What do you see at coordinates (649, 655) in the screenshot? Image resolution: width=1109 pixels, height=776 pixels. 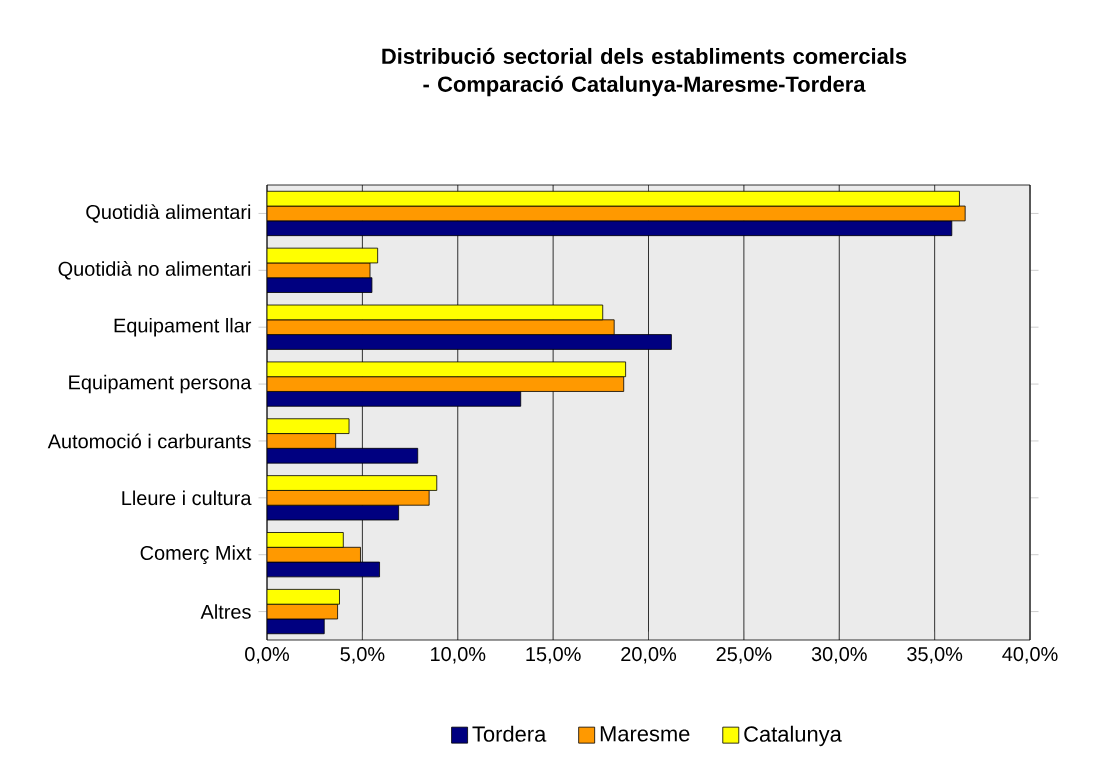 I see `x-tick-label: 20,0%` at bounding box center [649, 655].